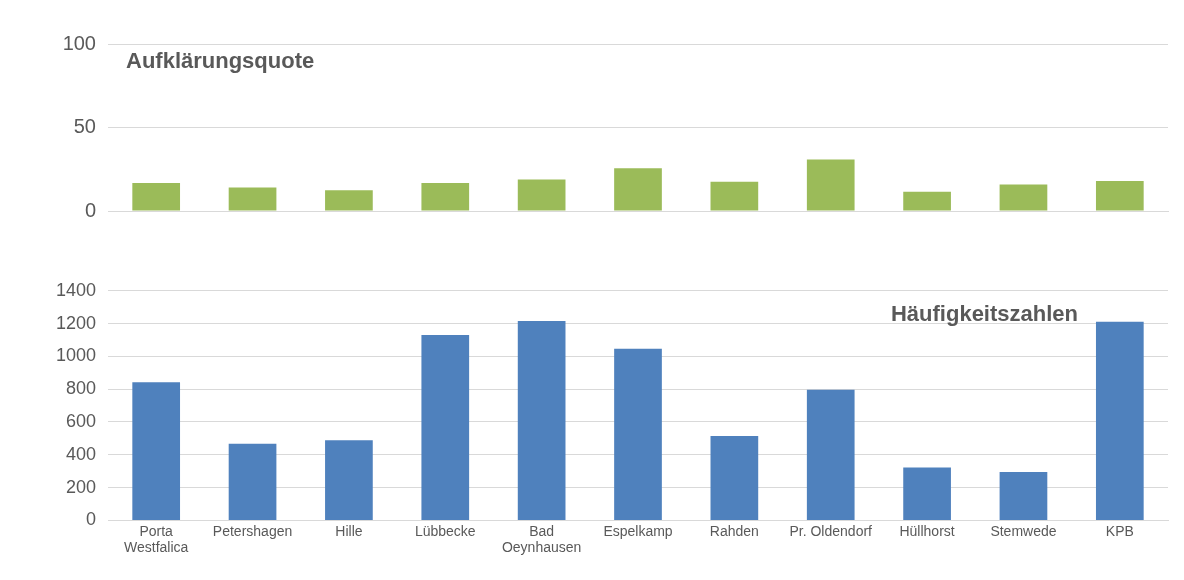  Describe the element at coordinates (80, 420) in the screenshot. I see `y-tick-label: 600` at that location.